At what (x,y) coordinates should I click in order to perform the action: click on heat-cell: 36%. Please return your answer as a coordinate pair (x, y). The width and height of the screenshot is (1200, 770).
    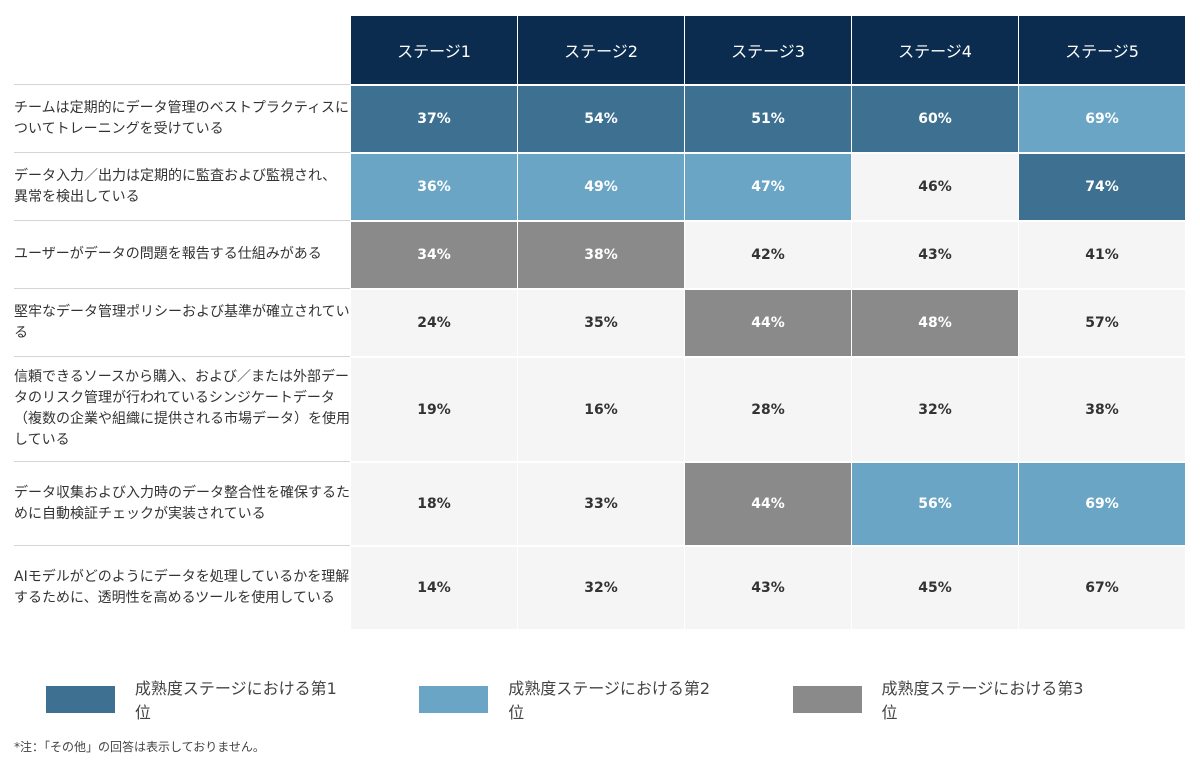
    Looking at the image, I should click on (433, 186).